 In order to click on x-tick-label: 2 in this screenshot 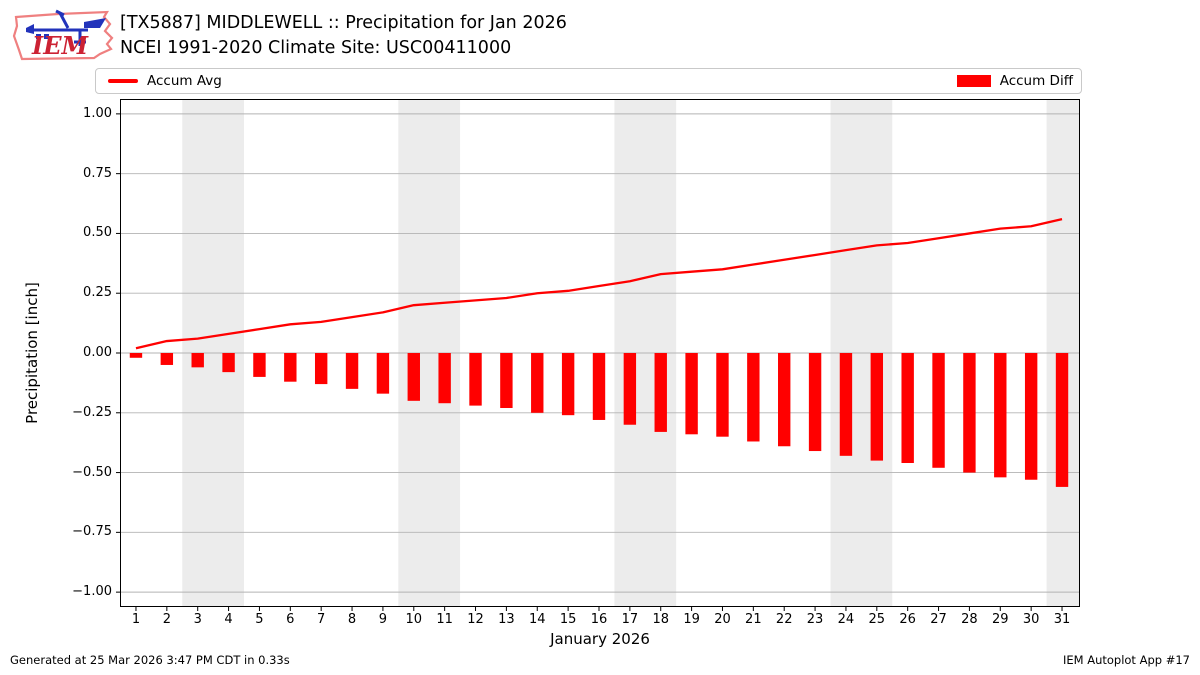, I will do `click(166, 619)`.